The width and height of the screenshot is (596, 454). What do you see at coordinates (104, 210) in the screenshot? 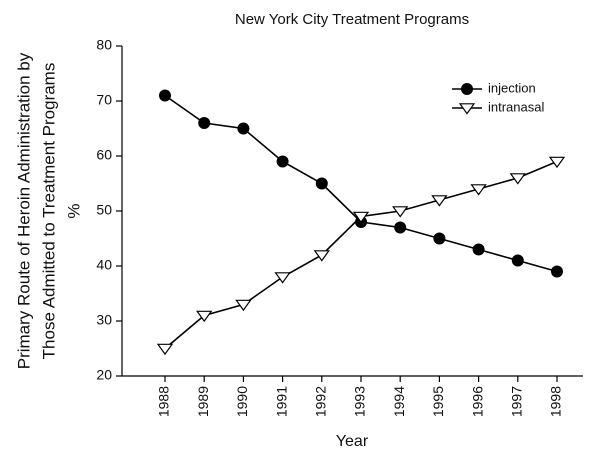
I see `y-tick-label: 50` at bounding box center [104, 210].